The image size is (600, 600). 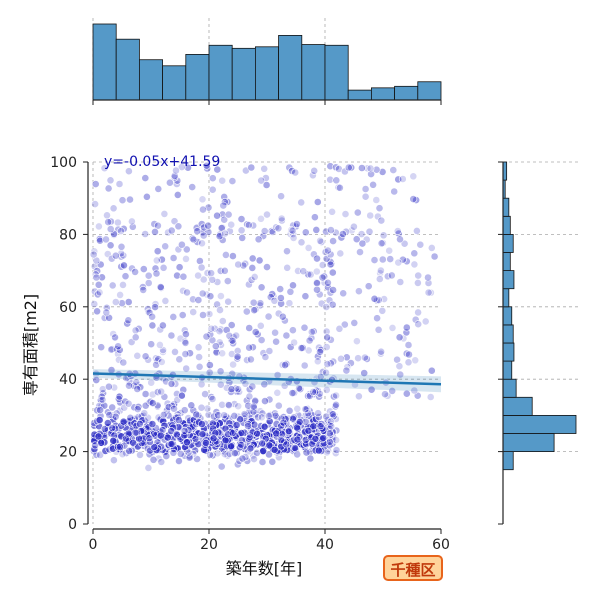 What do you see at coordinates (72, 525) in the screenshot?
I see `y-tick-label: 0` at bounding box center [72, 525].